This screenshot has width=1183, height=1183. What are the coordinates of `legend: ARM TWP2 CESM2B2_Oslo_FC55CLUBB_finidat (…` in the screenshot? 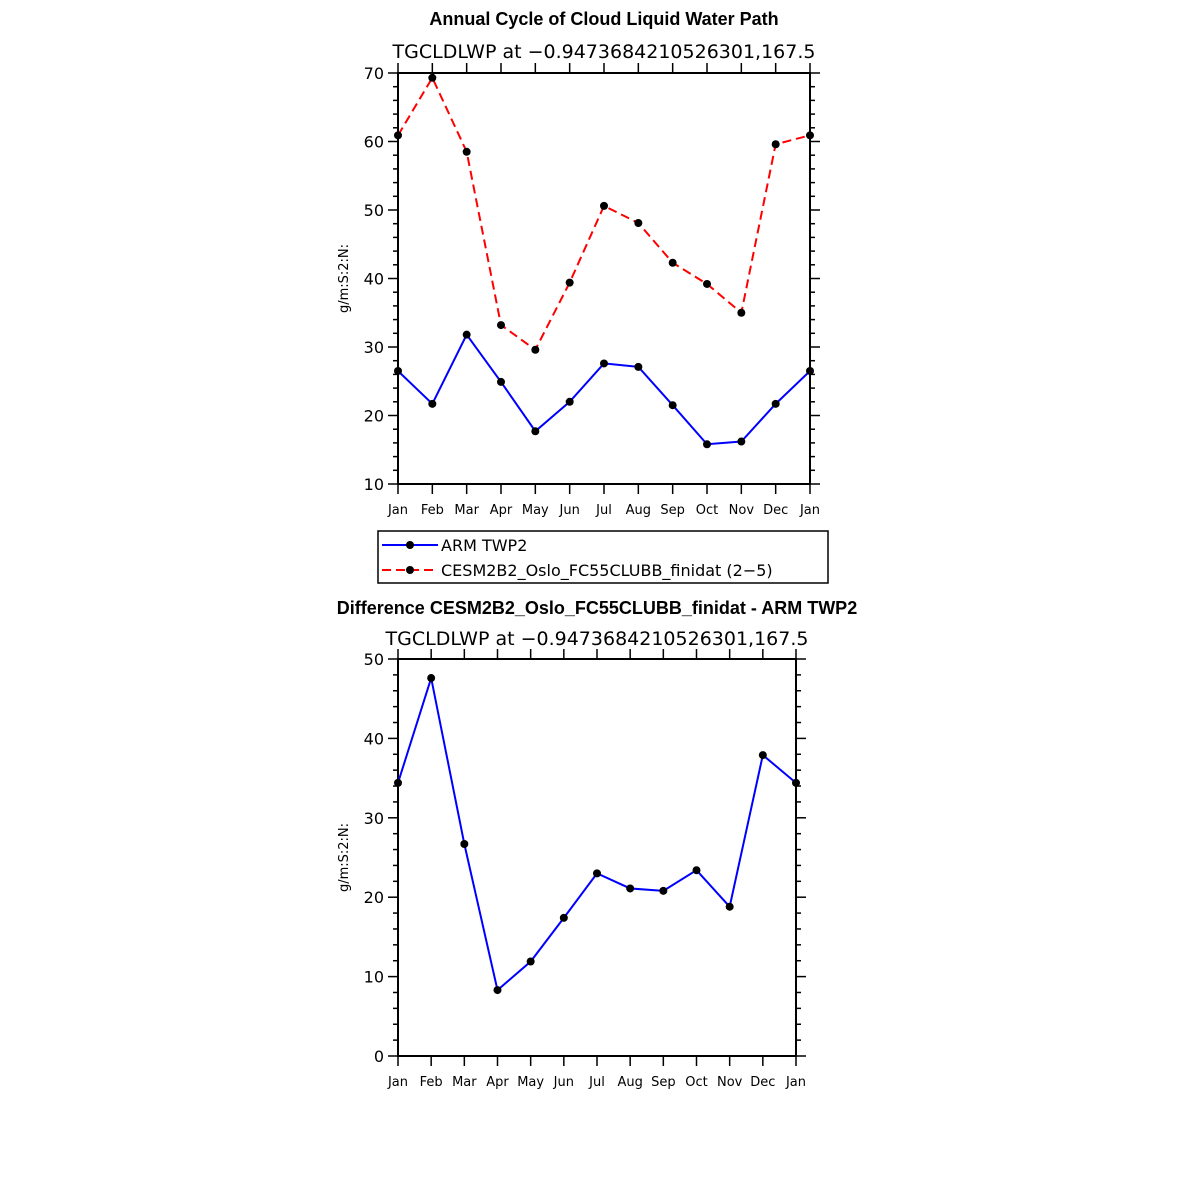 It's located at (603, 557).